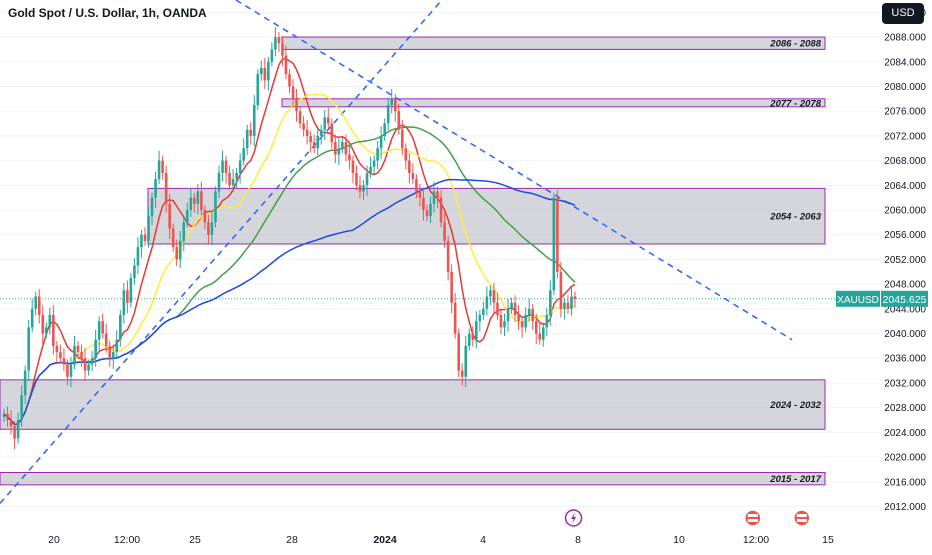 This screenshot has width=932, height=555. I want to click on price-tick-label: 2032.000, so click(905, 383).